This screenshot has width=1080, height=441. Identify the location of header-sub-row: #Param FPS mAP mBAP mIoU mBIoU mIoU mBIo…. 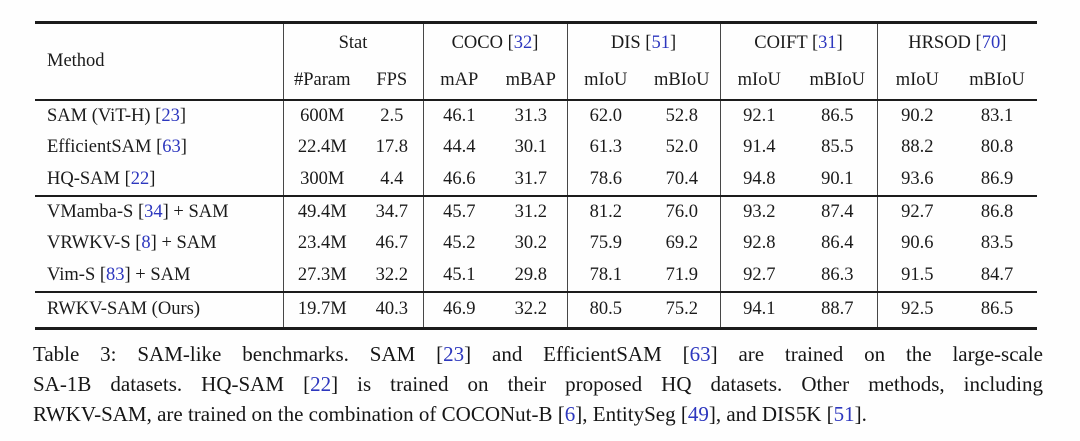
(536, 81).